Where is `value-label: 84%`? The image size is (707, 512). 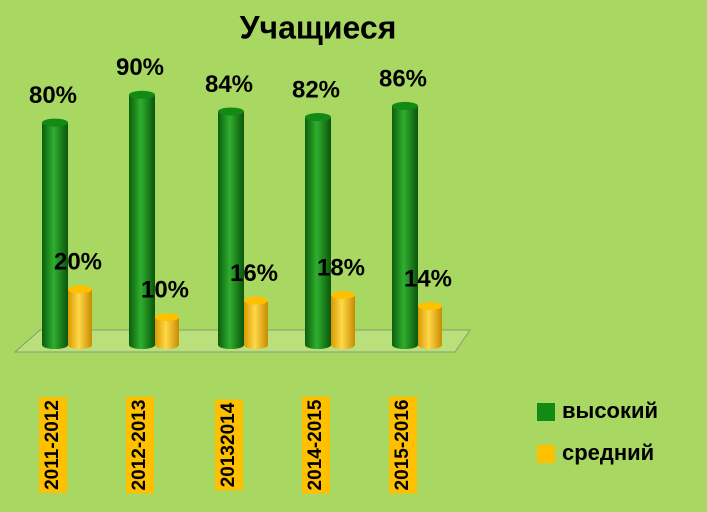 value-label: 84% is located at coordinates (229, 84).